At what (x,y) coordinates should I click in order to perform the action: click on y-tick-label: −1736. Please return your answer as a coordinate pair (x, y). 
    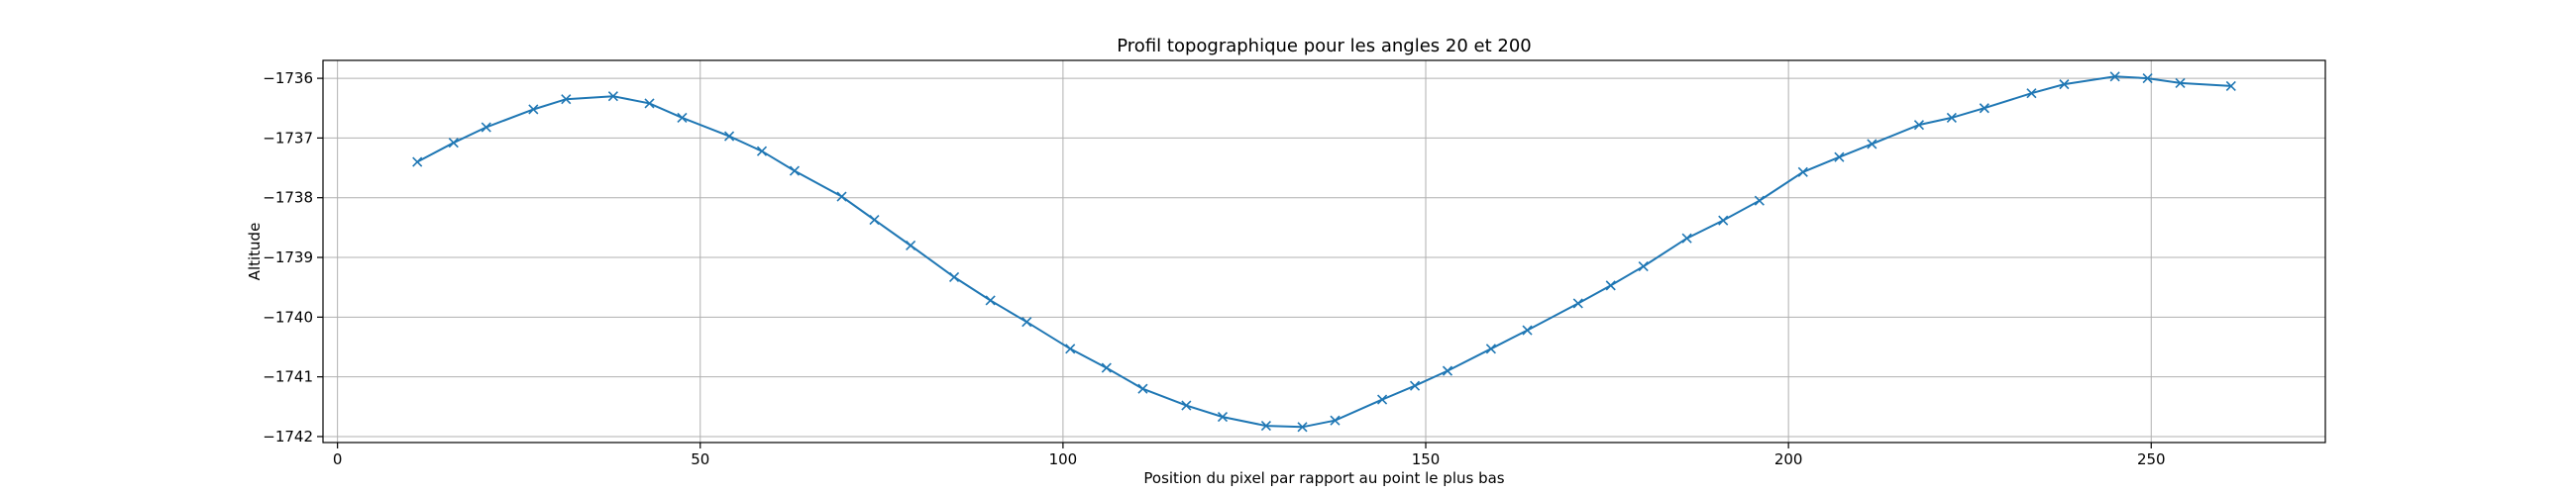
    Looking at the image, I should click on (288, 78).